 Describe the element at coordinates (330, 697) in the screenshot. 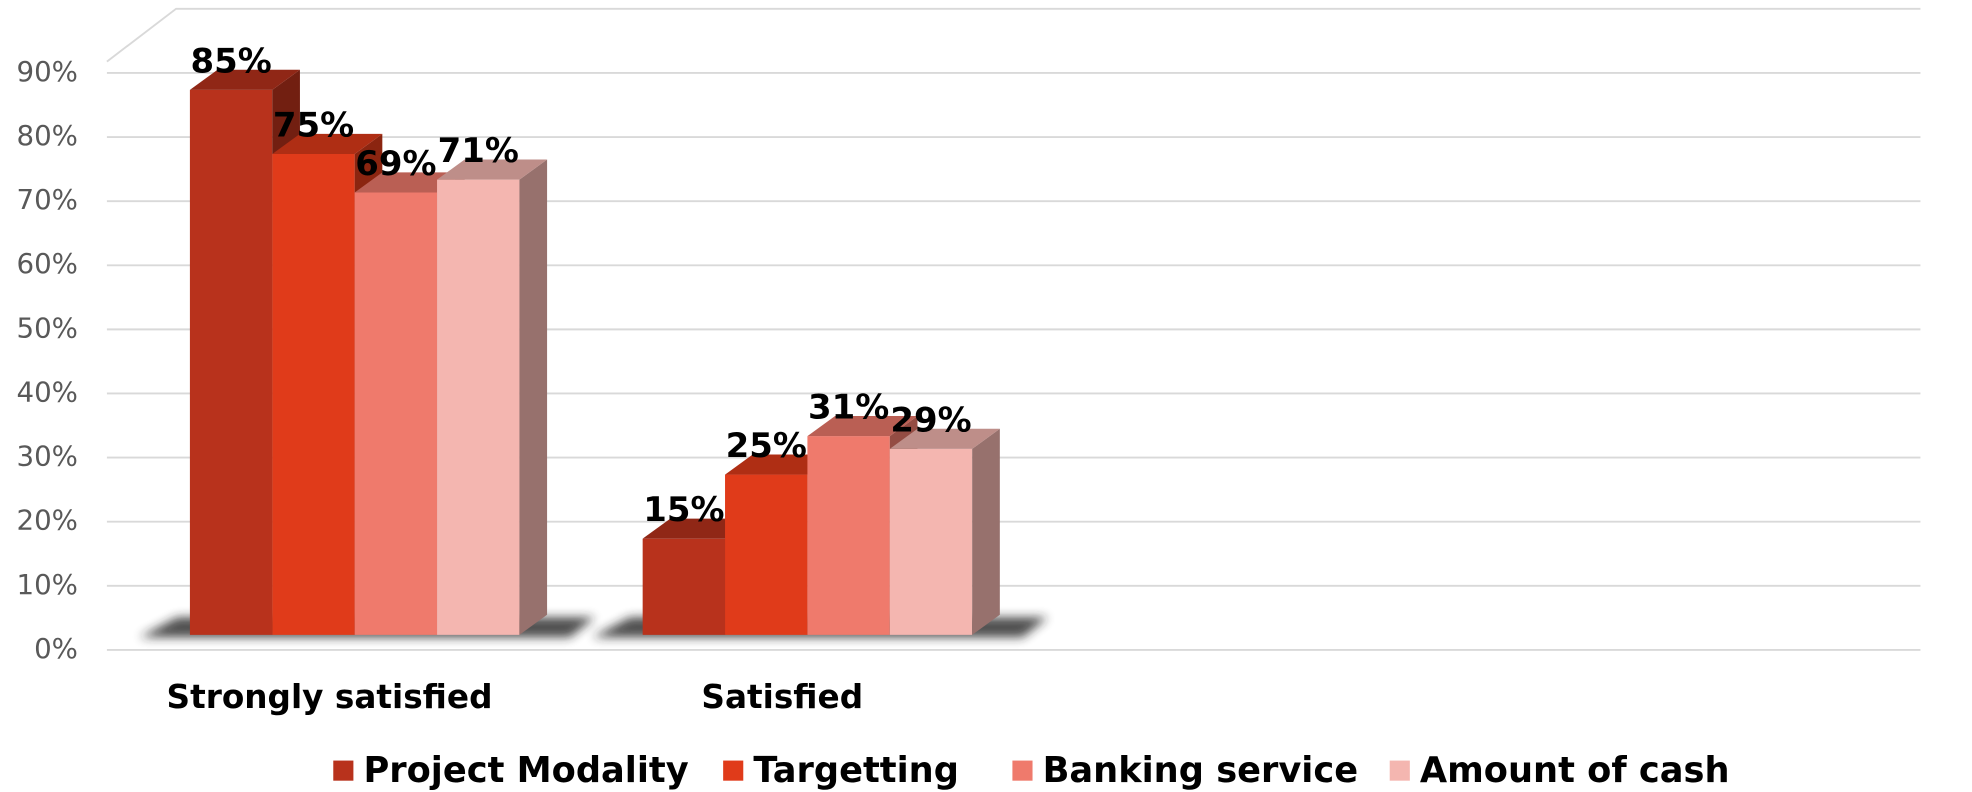

I see `x-tick-label: Strongly satisfied` at that location.